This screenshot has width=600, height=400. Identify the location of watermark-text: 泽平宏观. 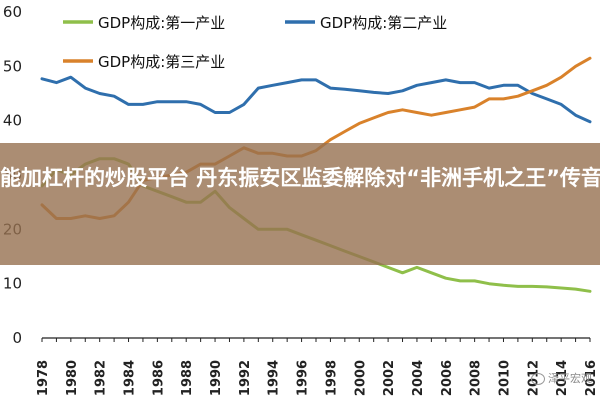
(570, 378).